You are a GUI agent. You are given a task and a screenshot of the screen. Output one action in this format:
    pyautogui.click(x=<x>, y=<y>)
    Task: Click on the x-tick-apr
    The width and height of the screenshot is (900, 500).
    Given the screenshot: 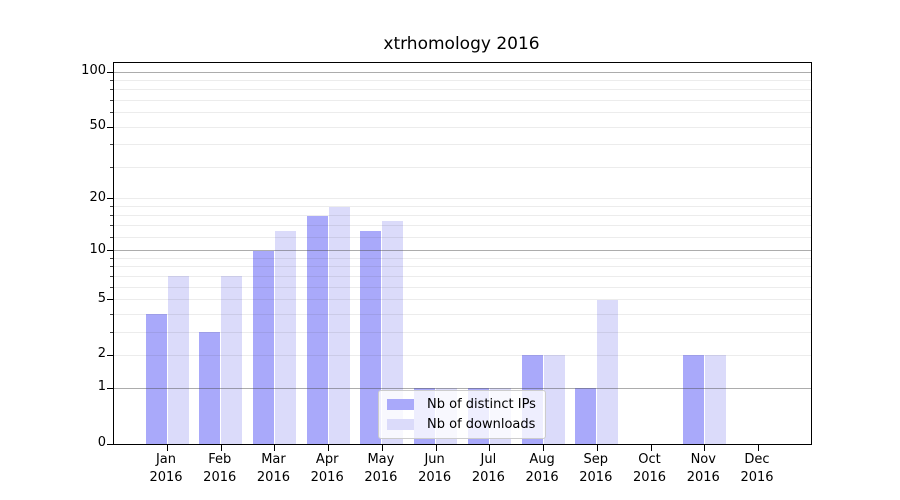 What is the action you would take?
    pyautogui.click(x=329, y=448)
    